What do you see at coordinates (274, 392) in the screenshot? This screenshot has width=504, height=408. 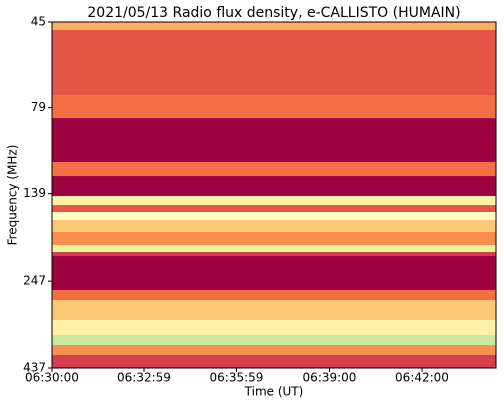 I see `x-axis-label: Time (UT)` at bounding box center [274, 392].